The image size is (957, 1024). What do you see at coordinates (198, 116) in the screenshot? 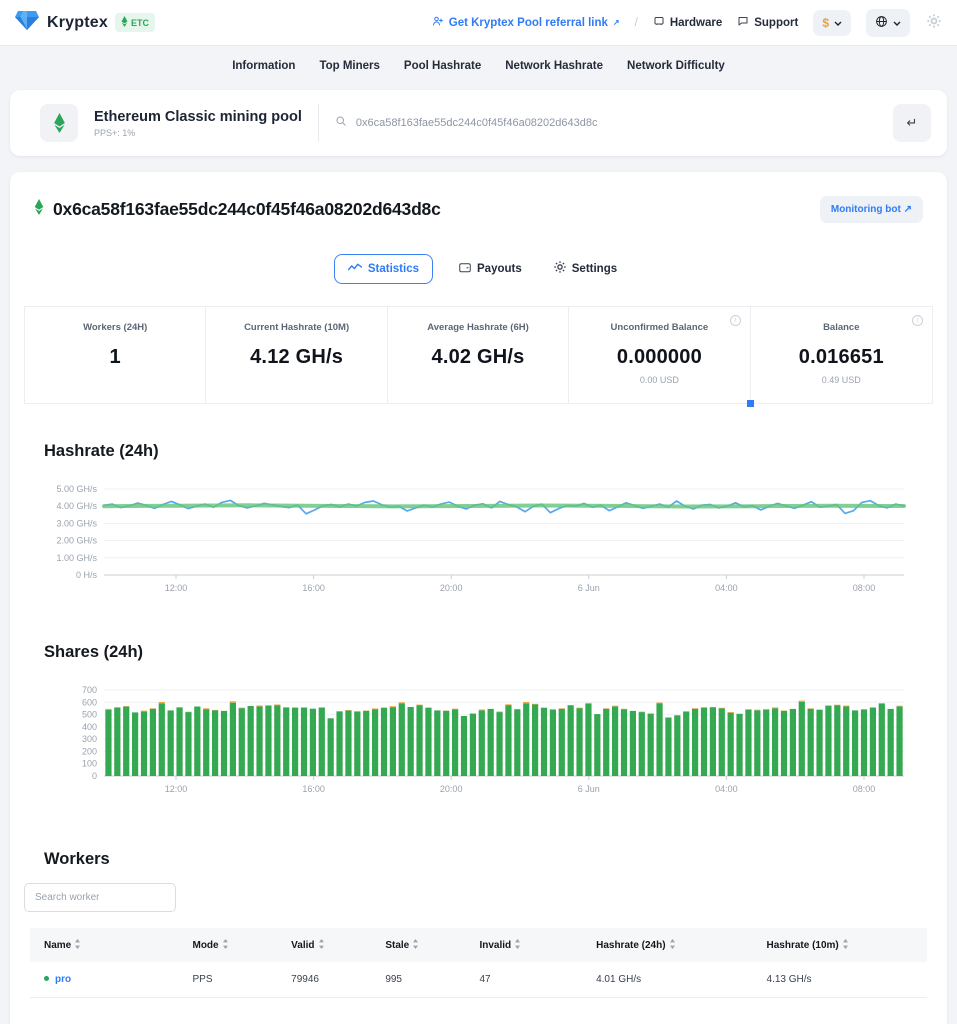
I see `pool-title: Ethereum Classic mining pool` at bounding box center [198, 116].